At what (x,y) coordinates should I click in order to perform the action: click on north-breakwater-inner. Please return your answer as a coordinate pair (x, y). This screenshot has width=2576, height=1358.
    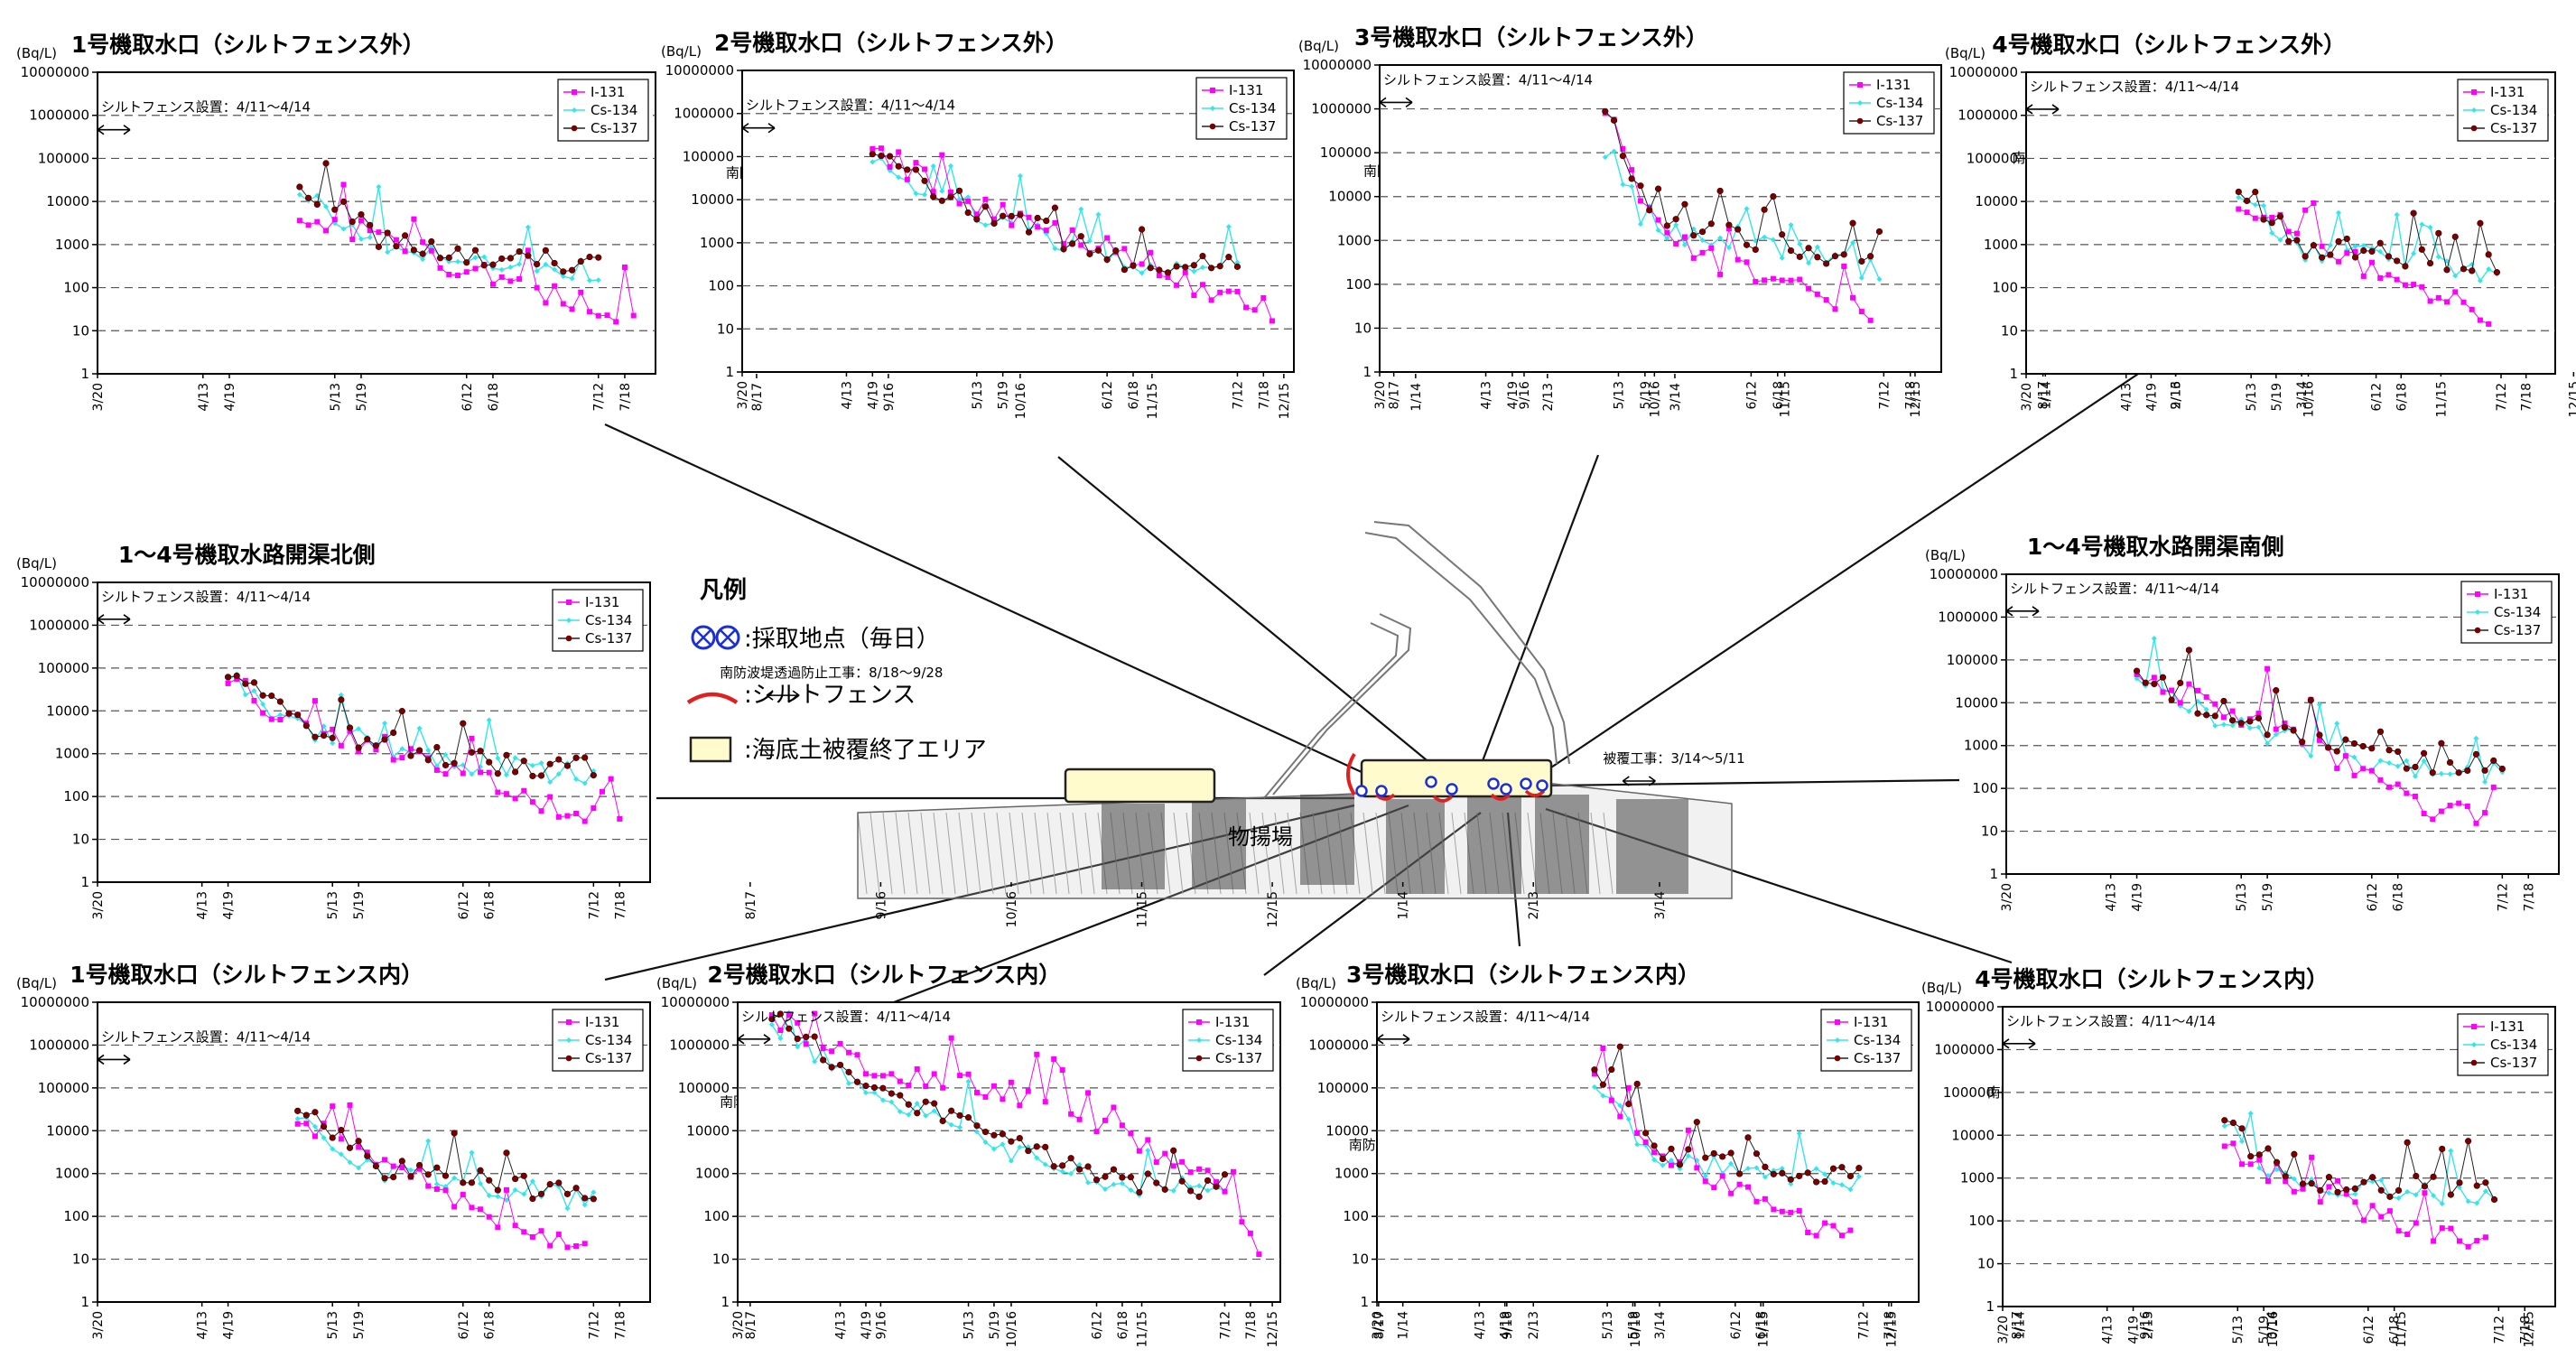
    Looking at the image, I should click on (1461, 649).